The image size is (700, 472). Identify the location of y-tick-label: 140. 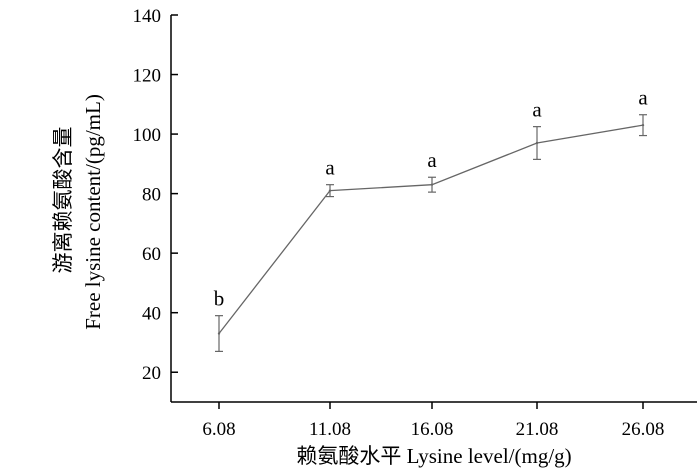
(147, 16).